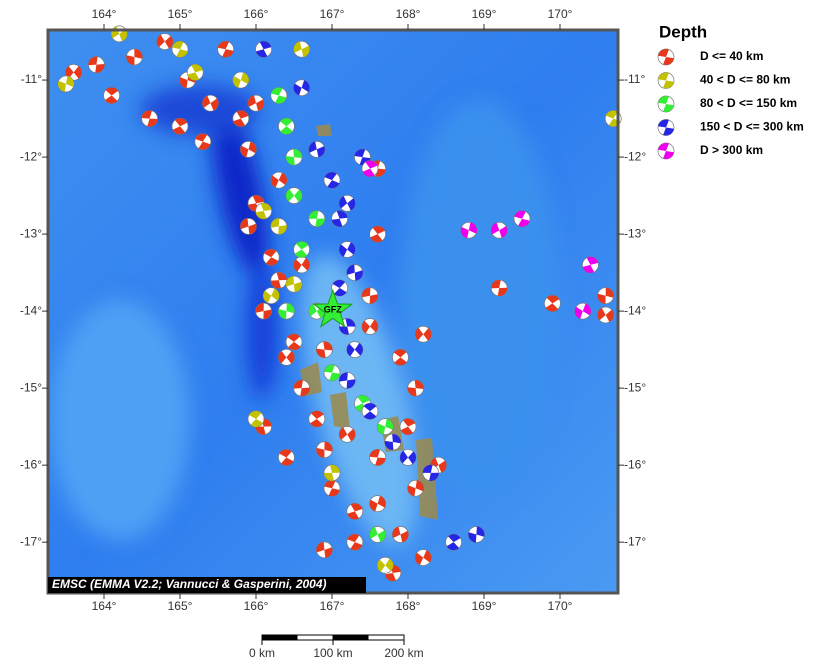 The height and width of the screenshot is (668, 818). Describe the element at coordinates (484, 14) in the screenshot. I see `lon-label-top: 169°` at that location.